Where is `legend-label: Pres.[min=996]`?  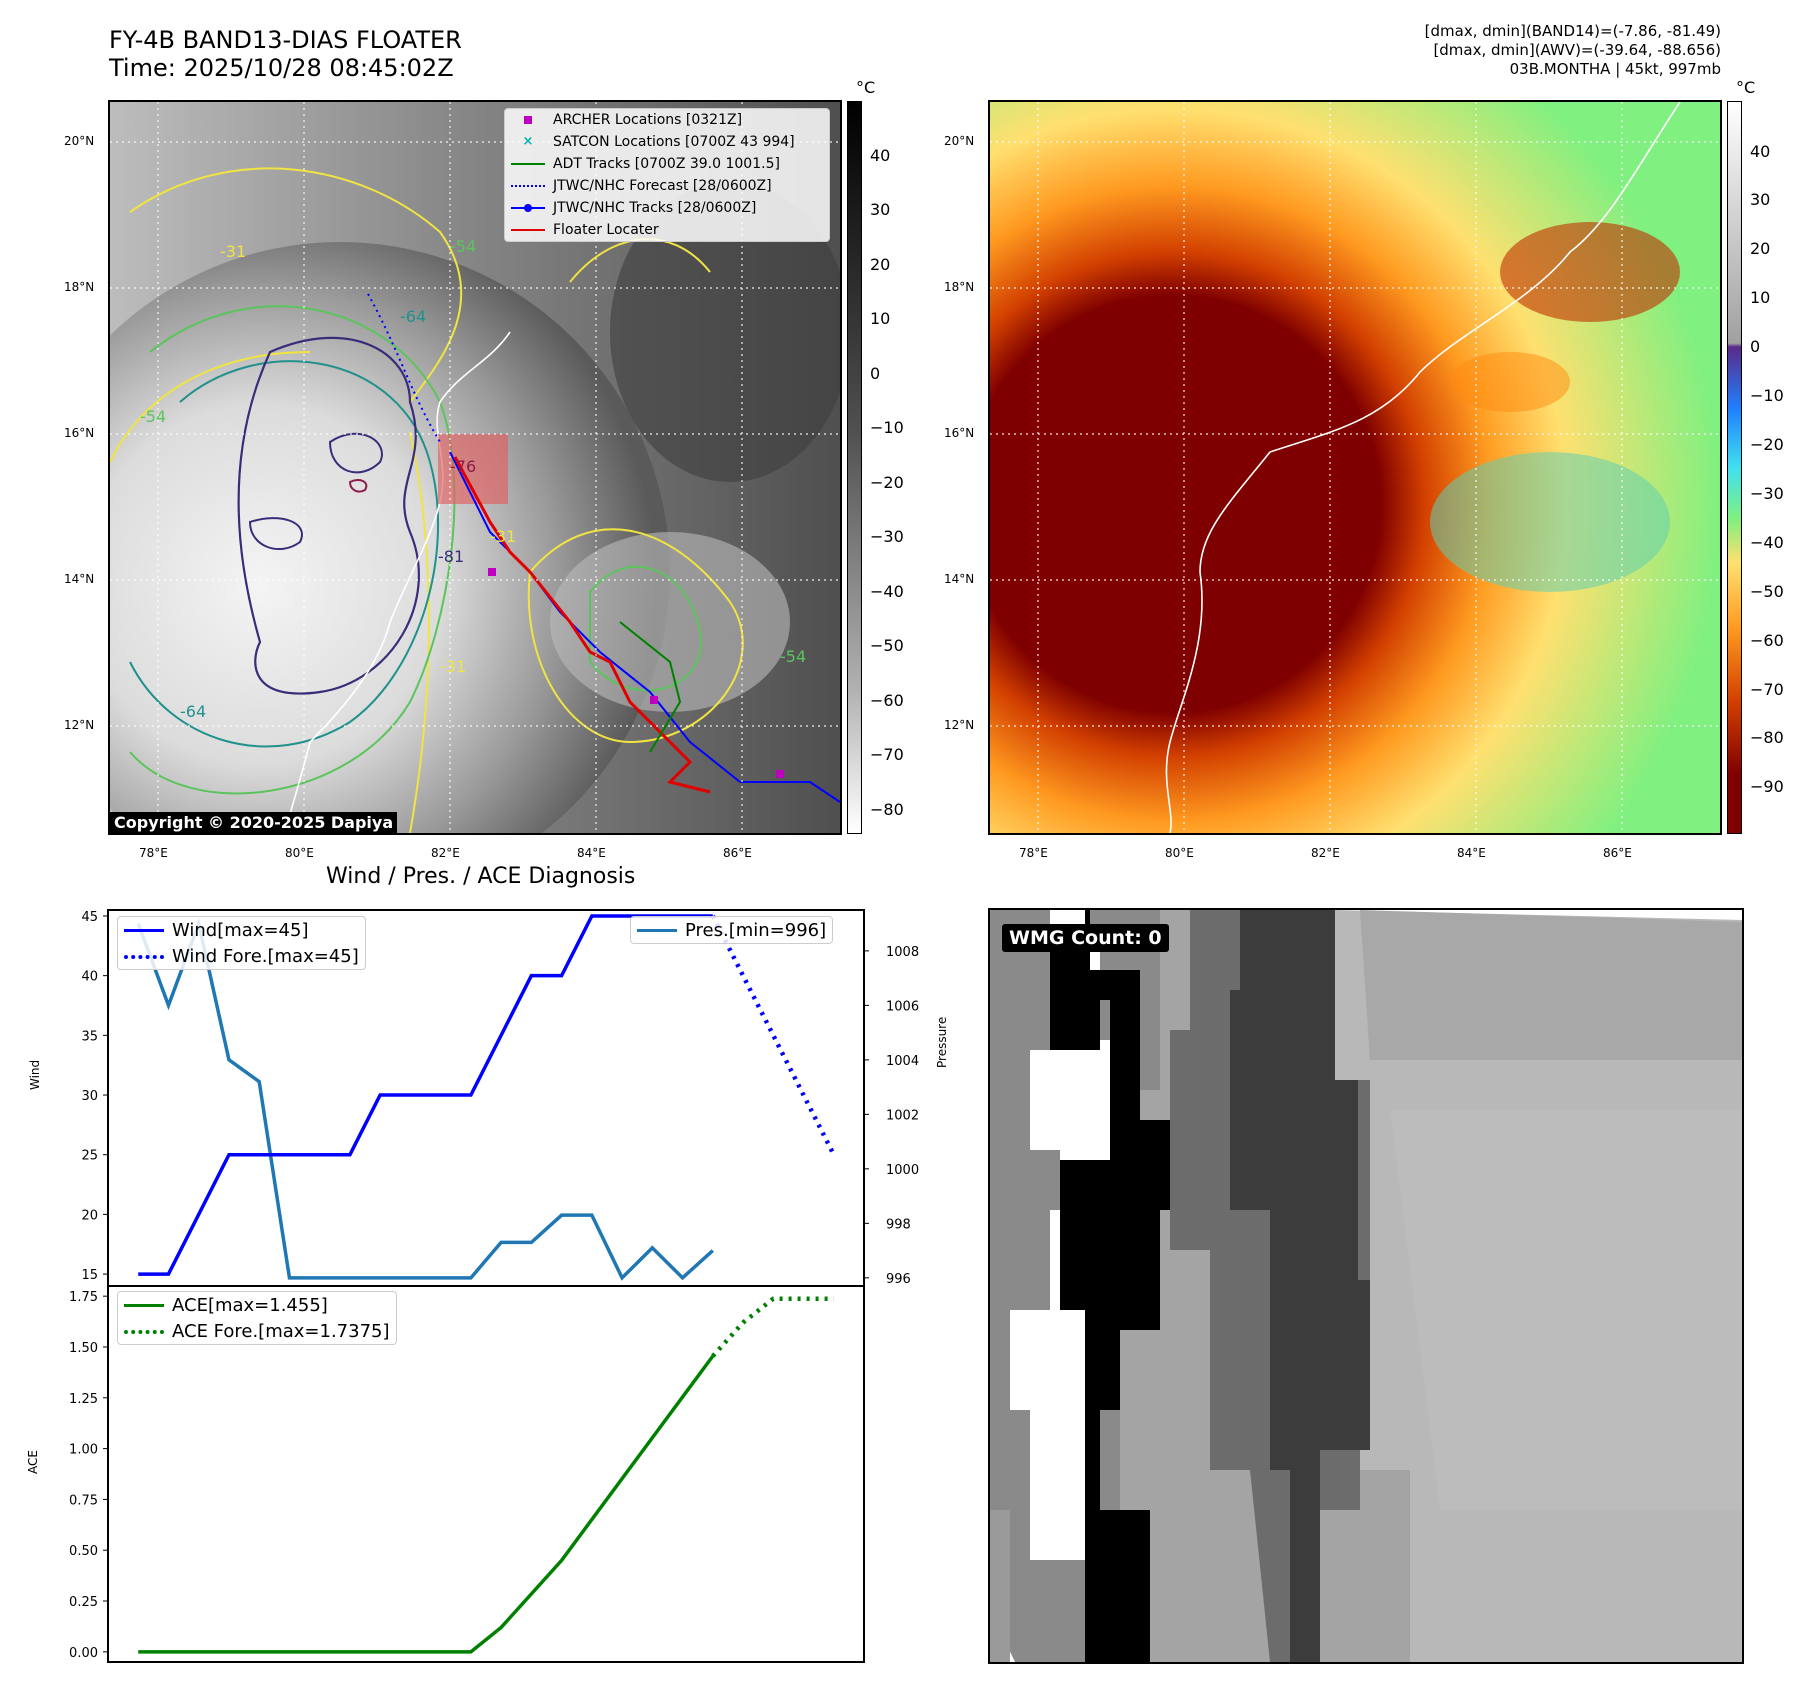 legend-label: Pres.[min=996] is located at coordinates (756, 930).